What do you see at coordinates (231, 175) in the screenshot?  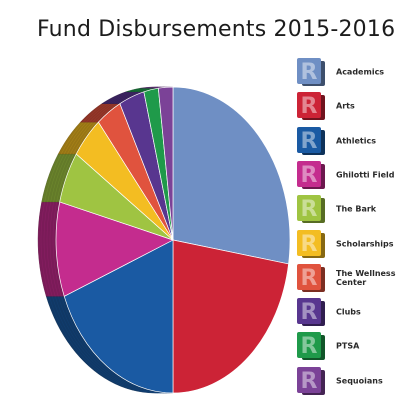 I see `pie-slice-academics` at bounding box center [231, 175].